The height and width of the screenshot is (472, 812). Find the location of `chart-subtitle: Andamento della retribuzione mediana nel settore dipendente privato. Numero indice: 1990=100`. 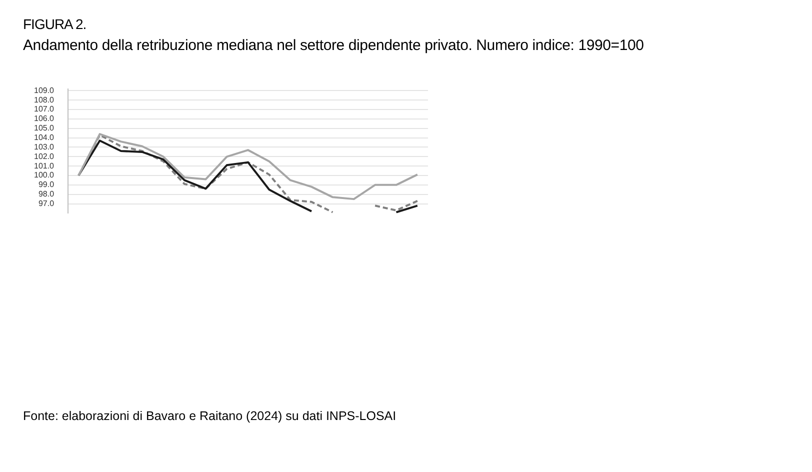

chart-subtitle: Andamento della retribuzione mediana nel settore dipendente privato. Numero indice: 1990=100 is located at coordinates (333, 45).